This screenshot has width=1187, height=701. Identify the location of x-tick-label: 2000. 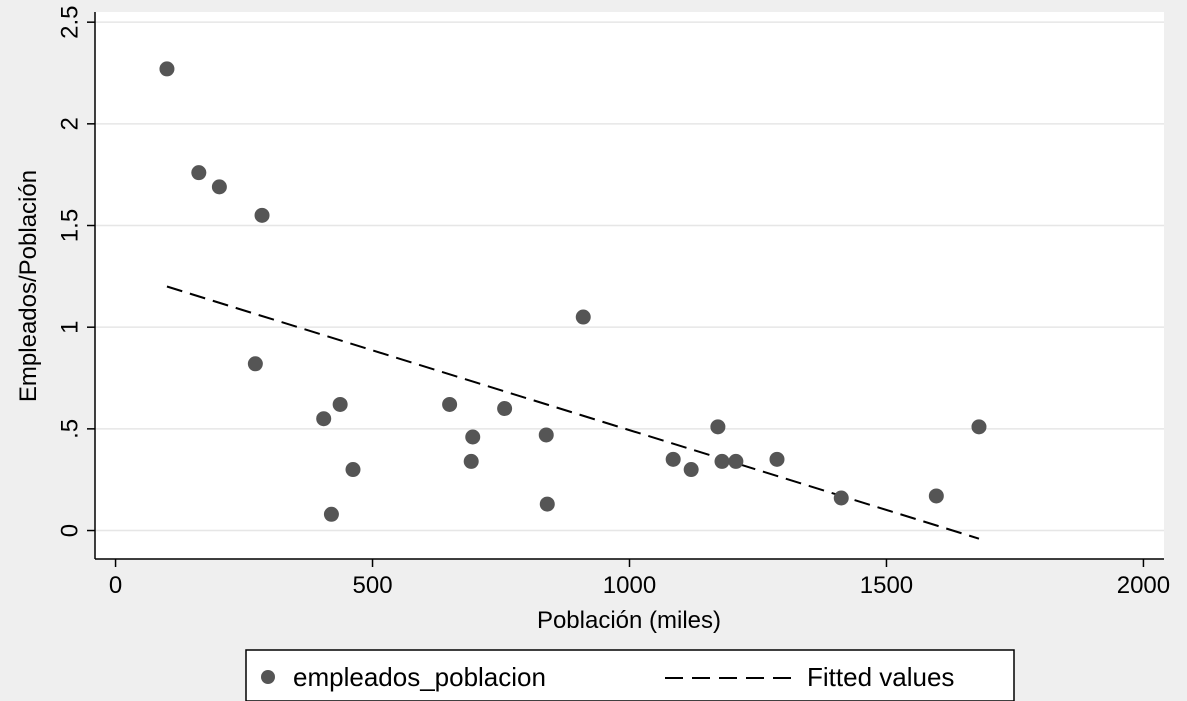
(1143, 585).